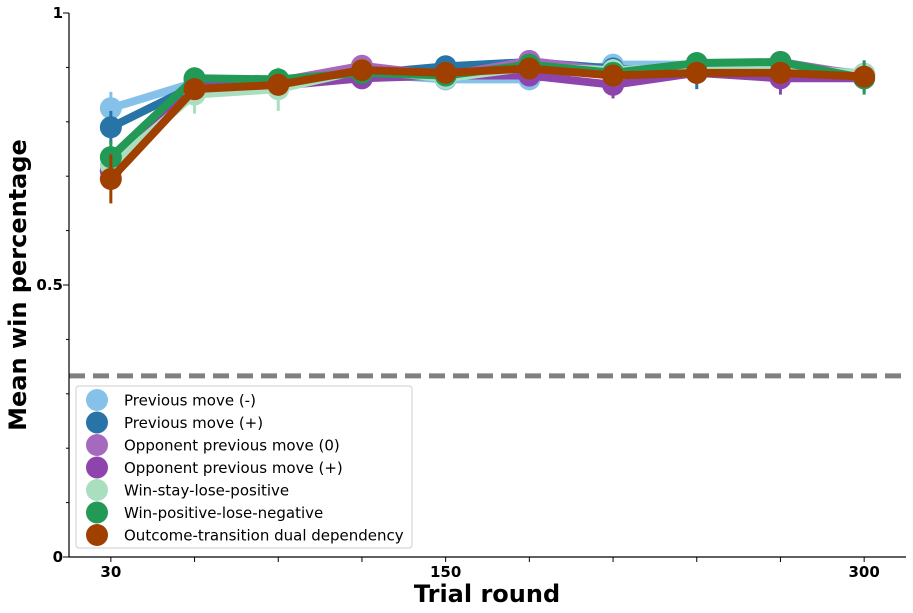 The width and height of the screenshot is (913, 613). I want to click on y-tick-label: 0, so click(58, 557).